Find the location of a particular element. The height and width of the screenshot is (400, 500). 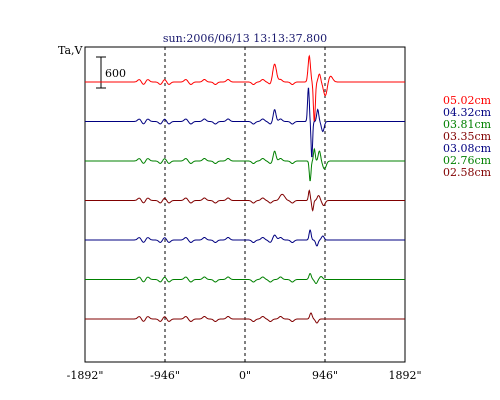

trace-03.08cm is located at coordinates (245, 238).